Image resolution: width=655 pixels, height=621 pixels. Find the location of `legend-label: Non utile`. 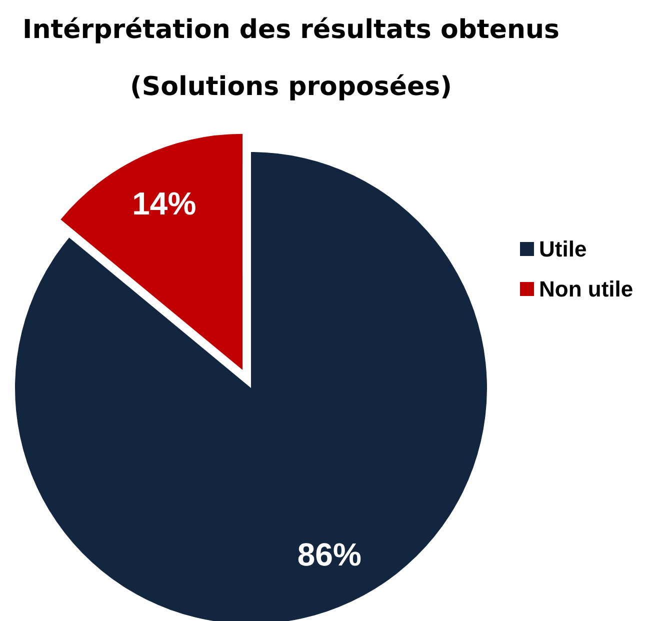

legend-label: Non utile is located at coordinates (586, 289).